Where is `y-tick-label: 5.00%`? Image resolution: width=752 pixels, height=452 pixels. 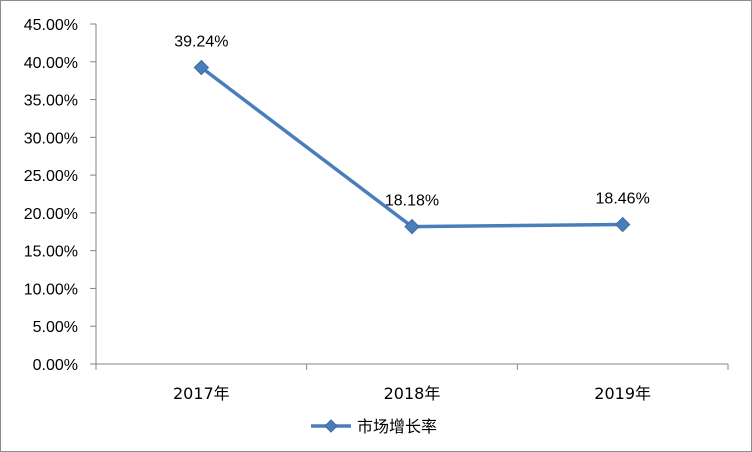 y-tick-label: 5.00% is located at coordinates (55, 327).